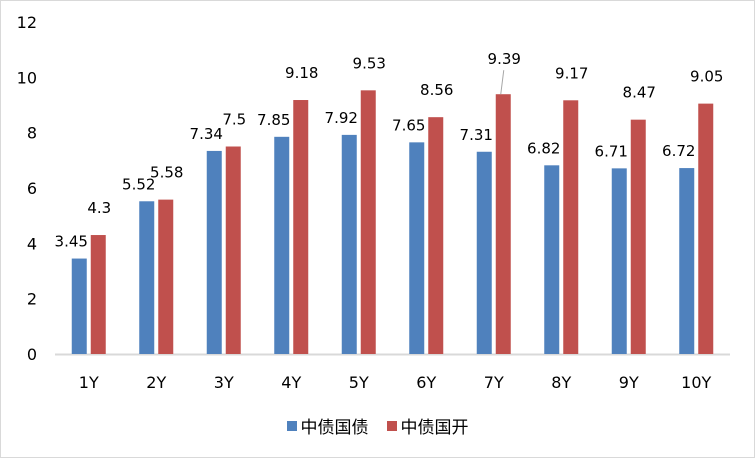  What do you see at coordinates (234, 120) in the screenshot?
I see `data-label: 7.5` at bounding box center [234, 120].